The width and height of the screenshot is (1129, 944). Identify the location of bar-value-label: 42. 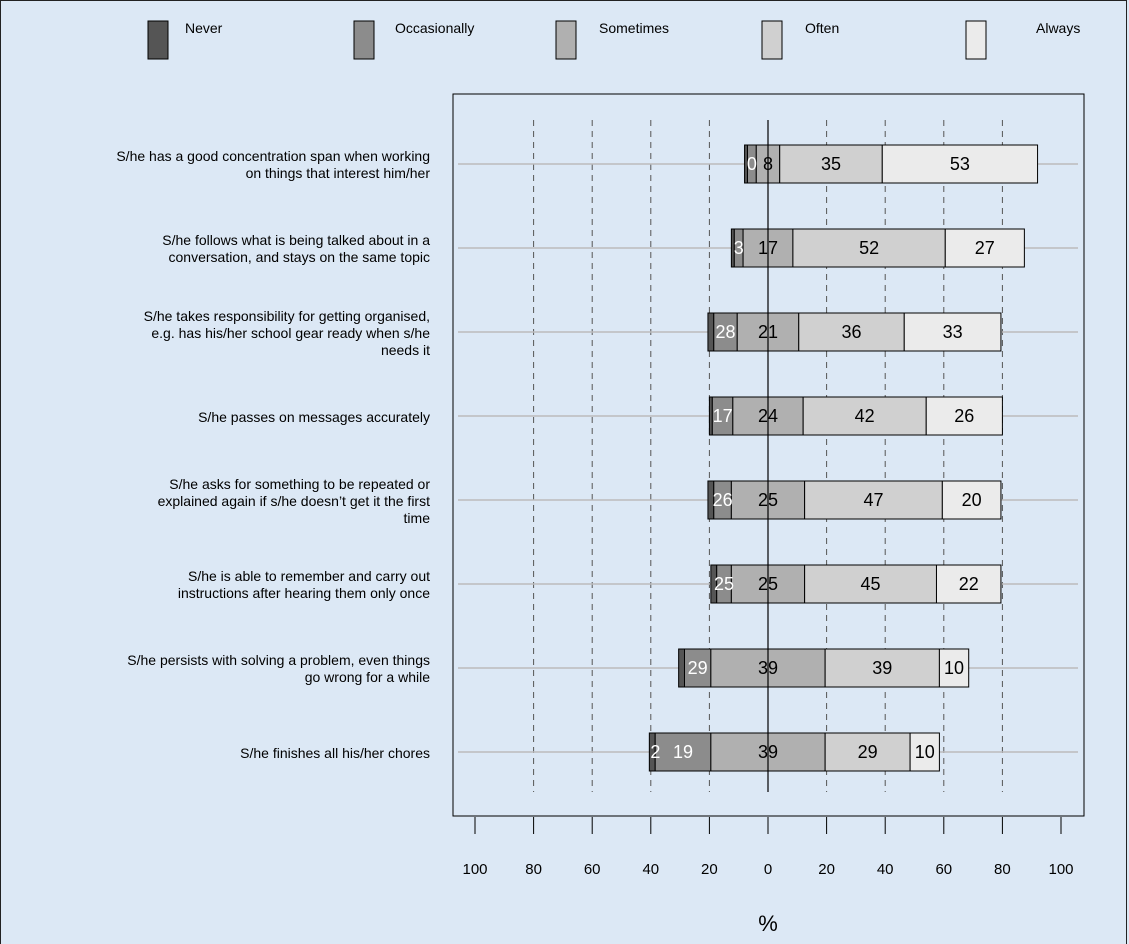
(865, 416).